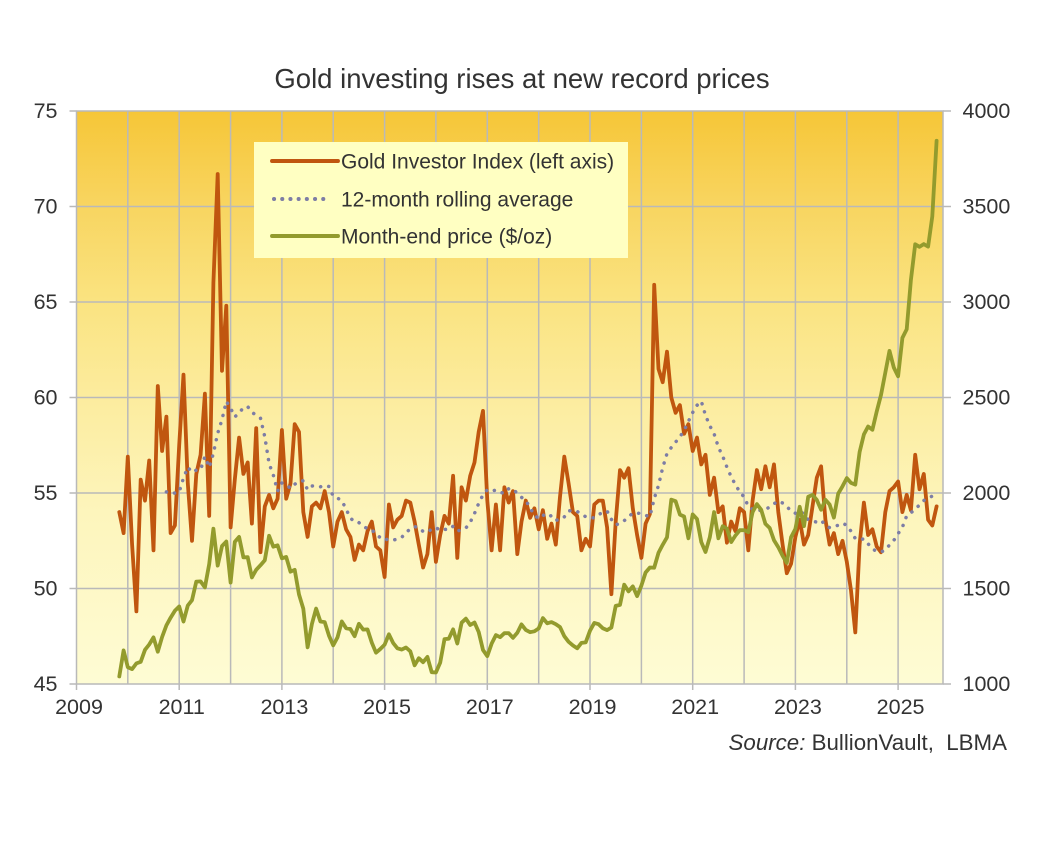 The height and width of the screenshot is (841, 1050). I want to click on svg-text: 70, so click(46, 207).